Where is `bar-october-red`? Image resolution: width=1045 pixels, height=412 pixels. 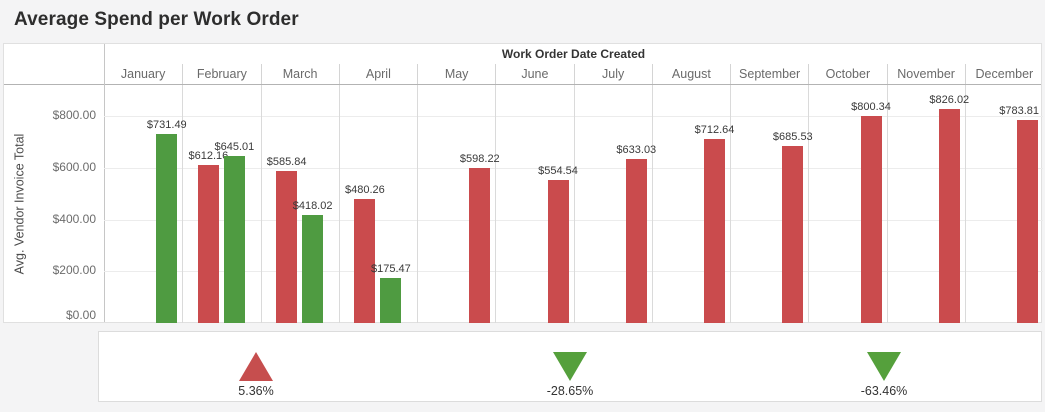 bar-october-red is located at coordinates (871, 219).